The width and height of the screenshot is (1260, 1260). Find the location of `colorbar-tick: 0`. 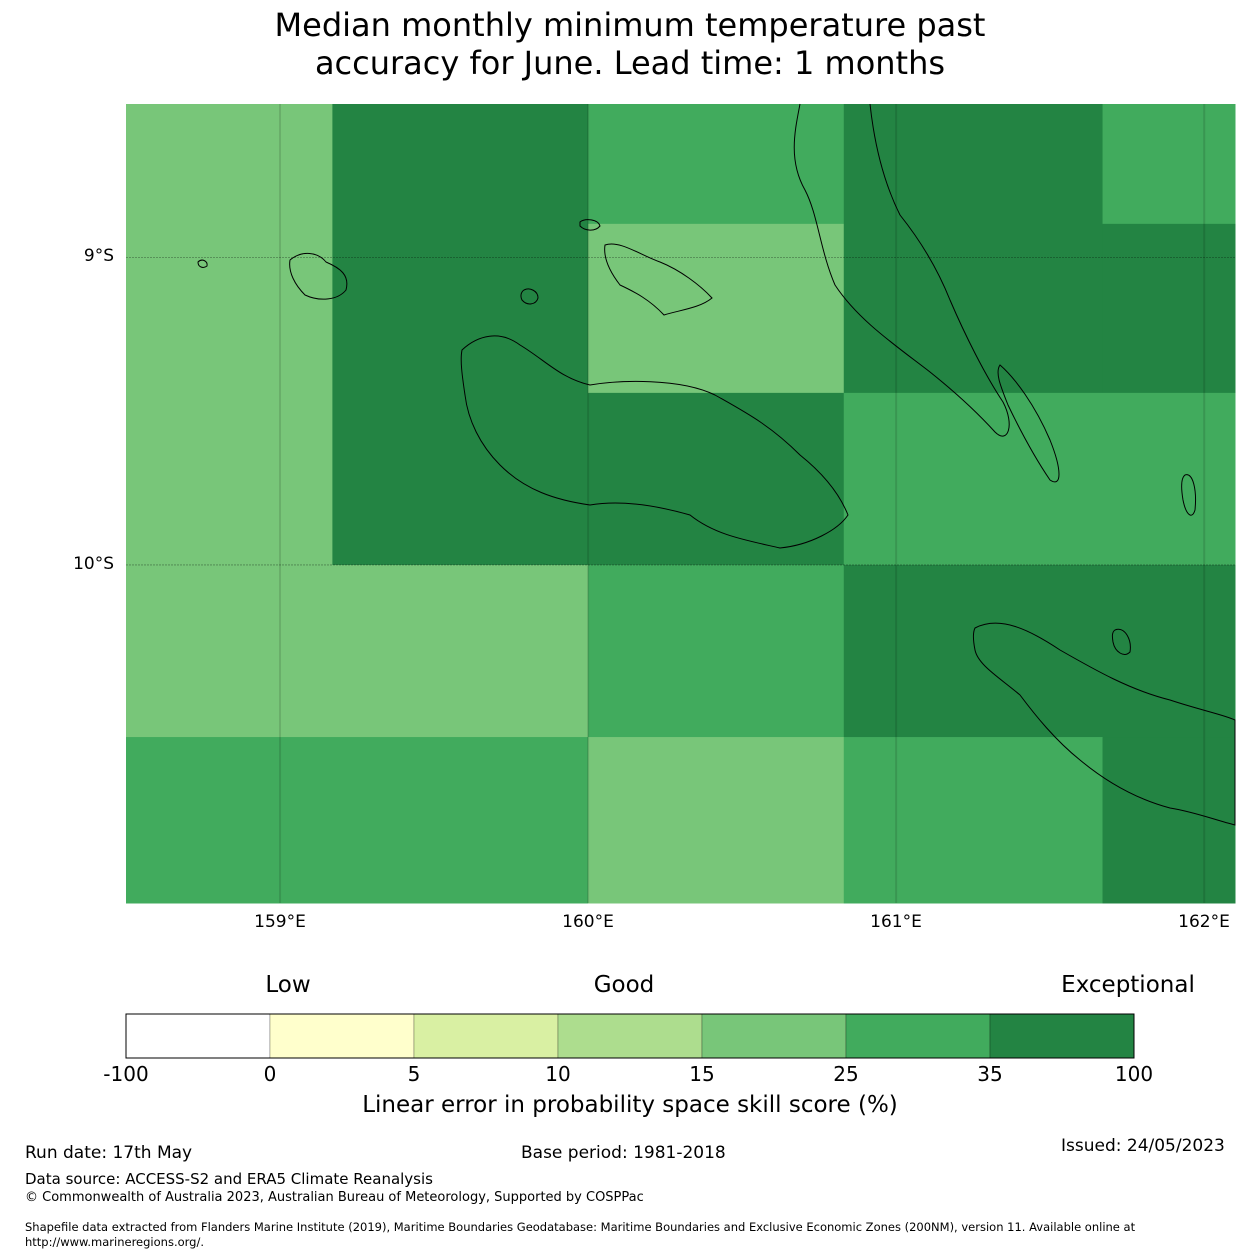

colorbar-tick: 0 is located at coordinates (270, 1074).